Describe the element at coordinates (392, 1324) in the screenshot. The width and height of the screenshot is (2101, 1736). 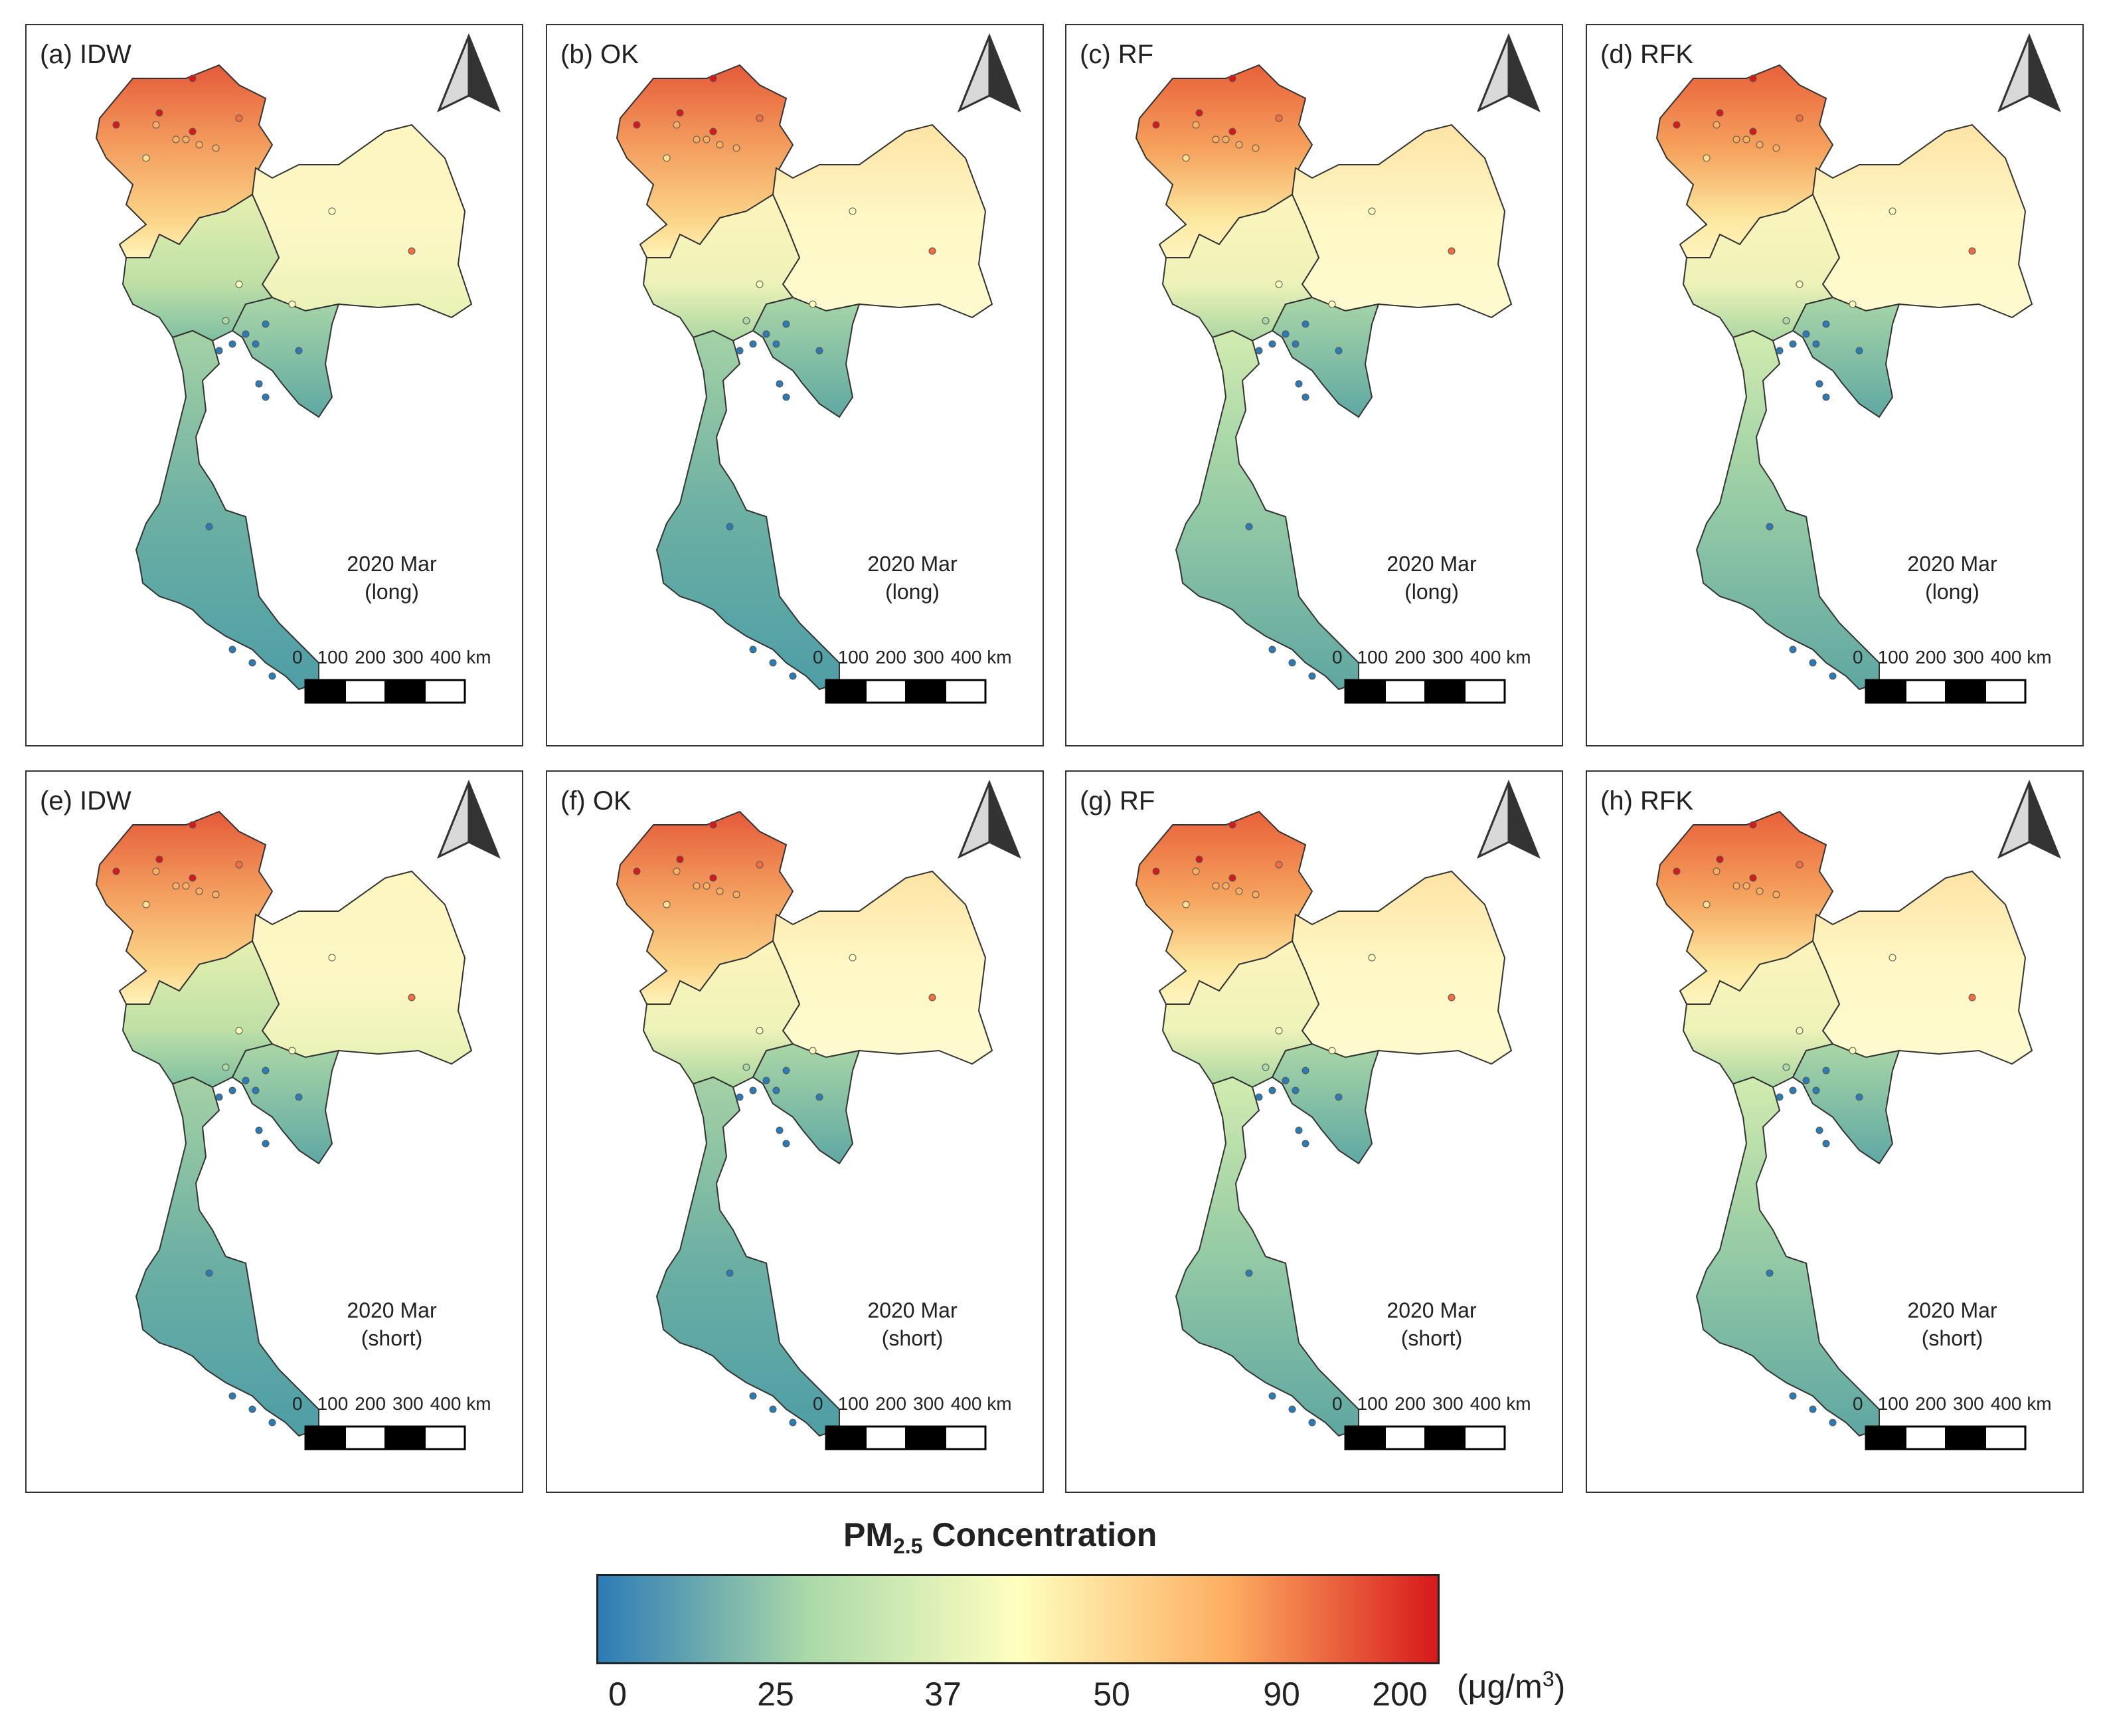
I see `date-annotation: 2020 Mar (short)` at that location.